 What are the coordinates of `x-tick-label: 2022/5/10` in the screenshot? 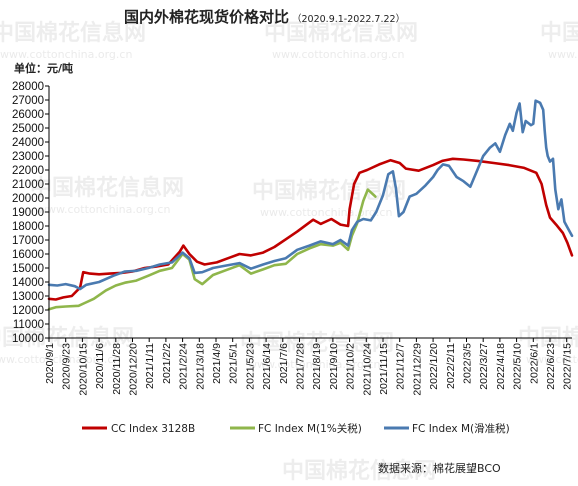 It's located at (518, 366).